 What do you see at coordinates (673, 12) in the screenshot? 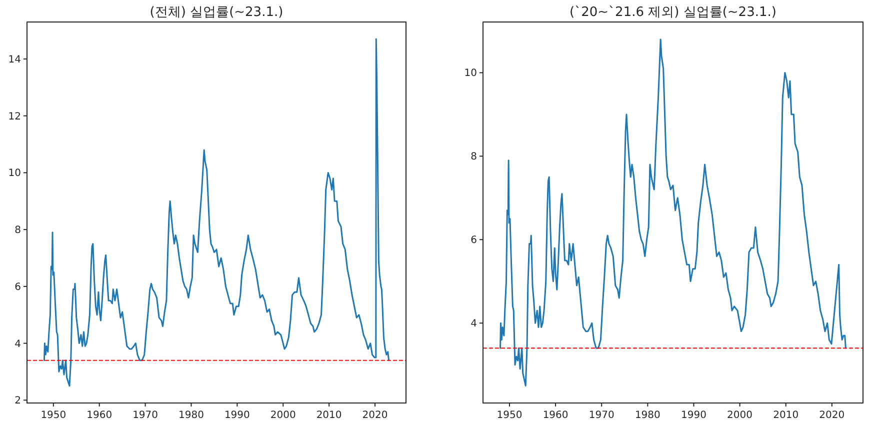
I see `chart-title: (`20~`21.6 제외) 실업률(~23.1.)` at bounding box center [673, 12].